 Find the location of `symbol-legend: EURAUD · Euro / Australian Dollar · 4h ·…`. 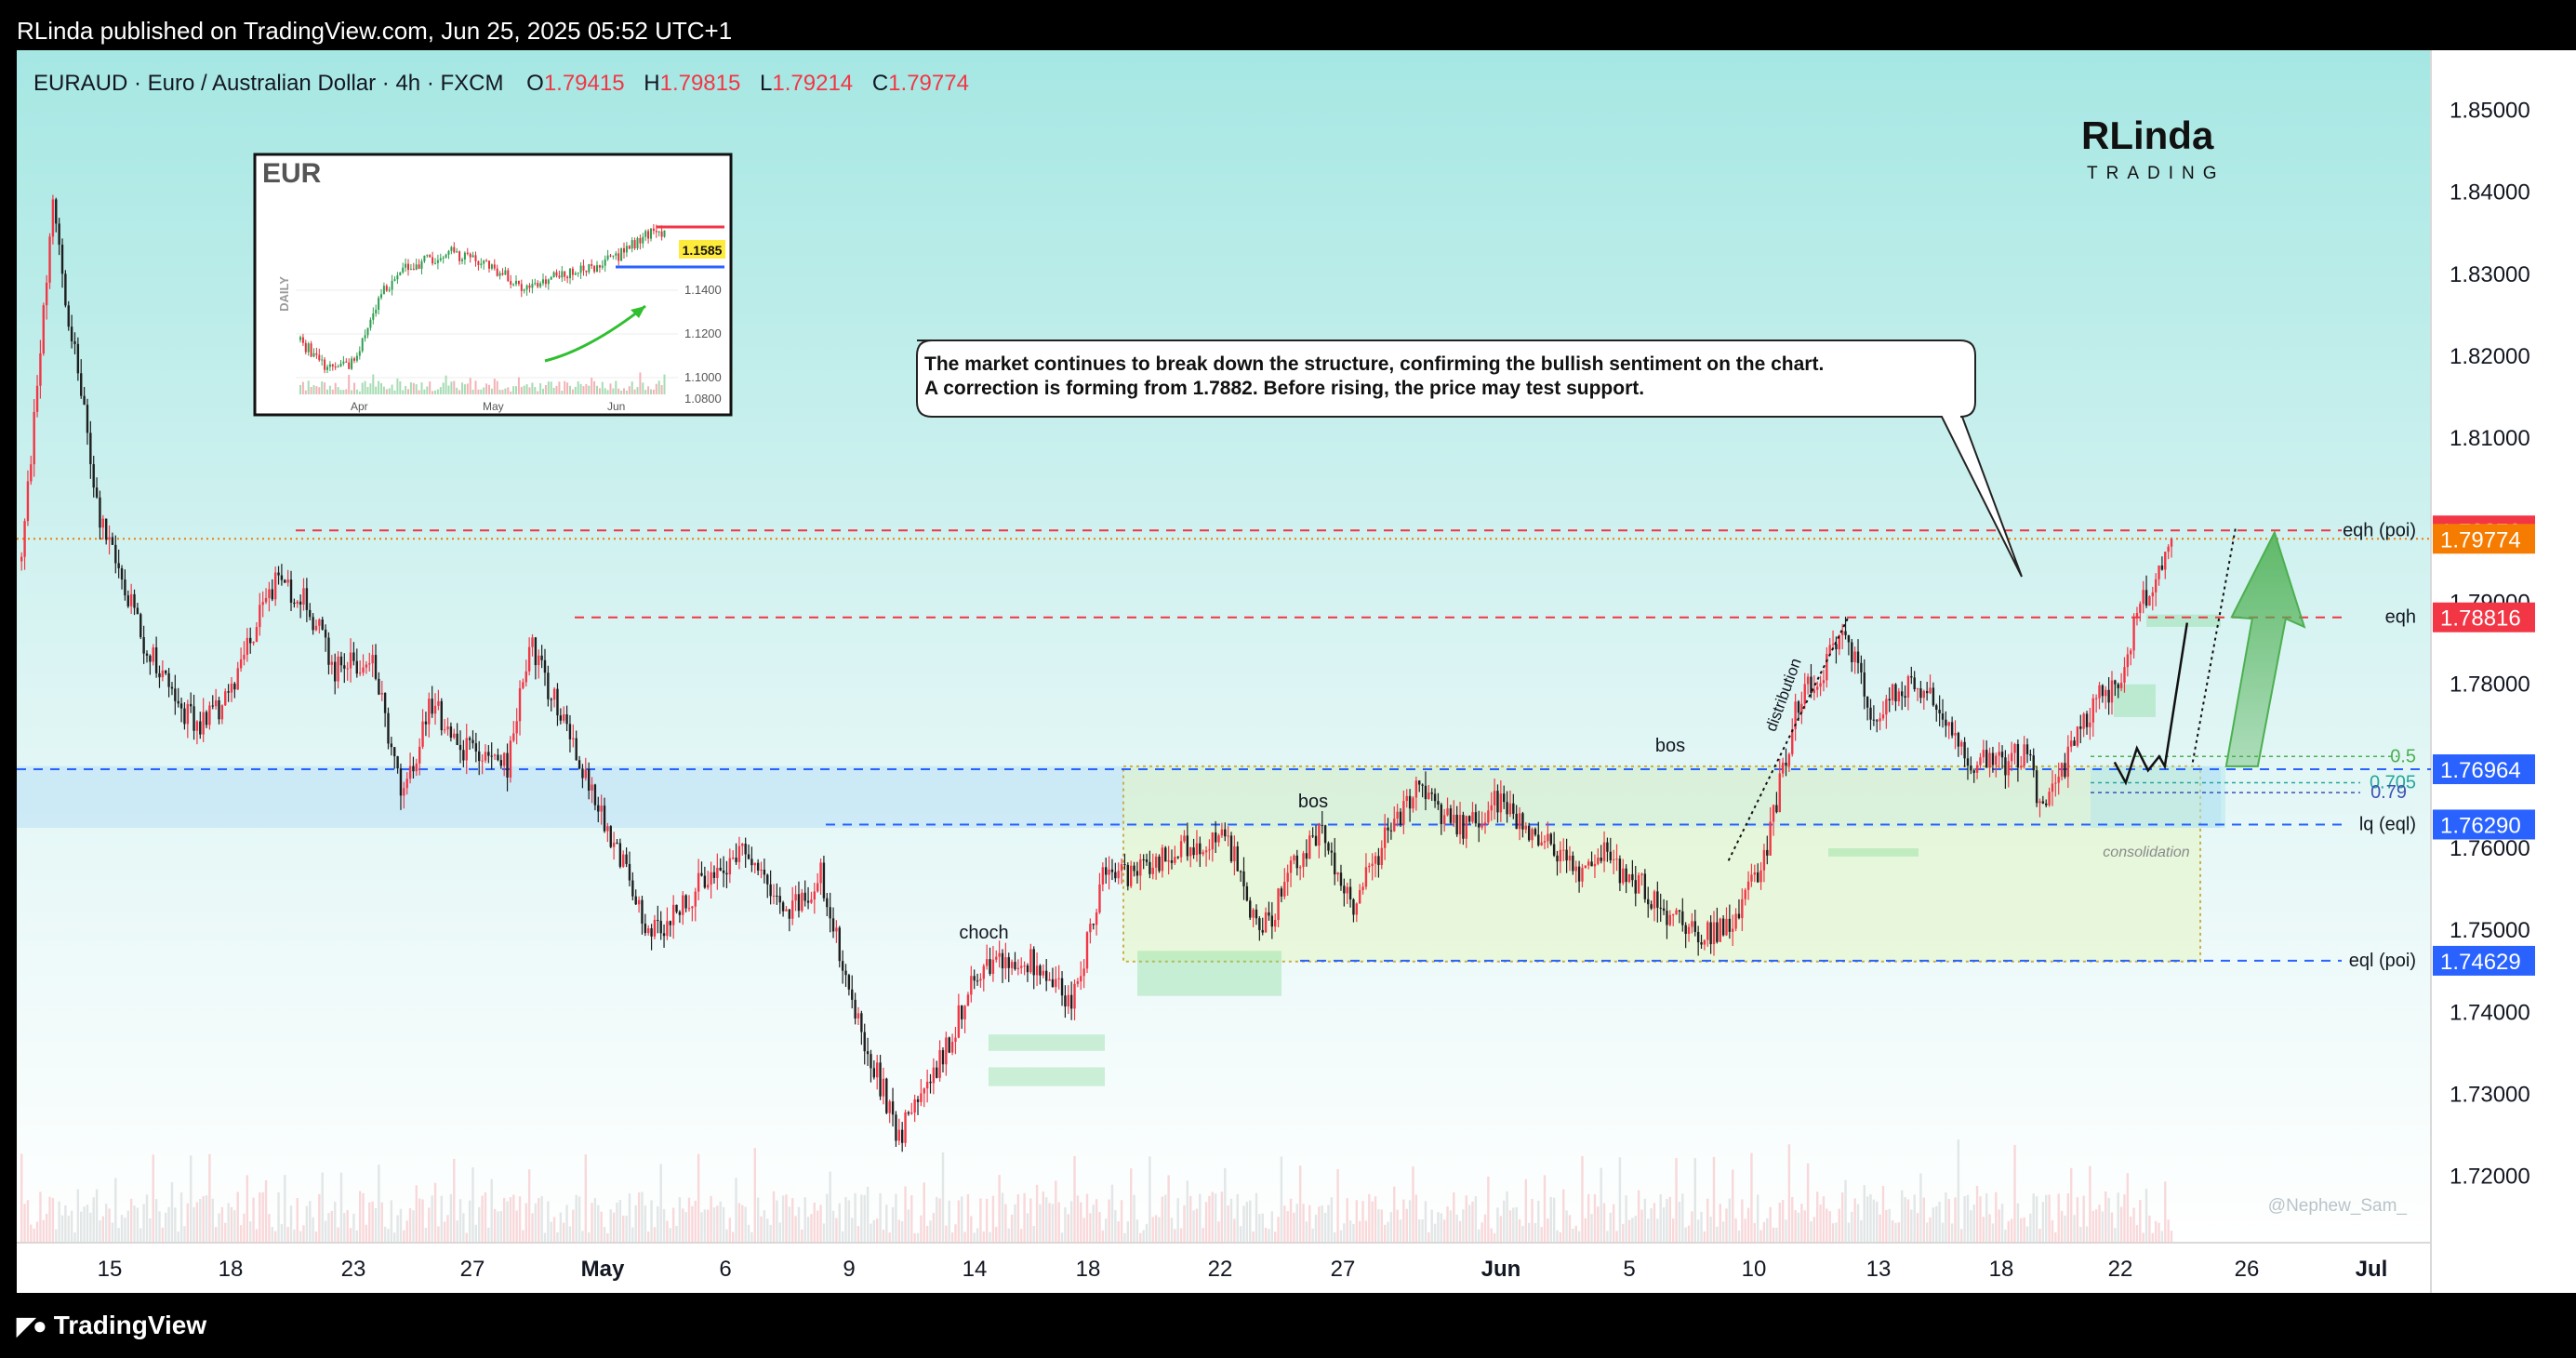

symbol-legend: EURAUD · Euro / Australian Dollar · 4h ·… is located at coordinates (501, 83).